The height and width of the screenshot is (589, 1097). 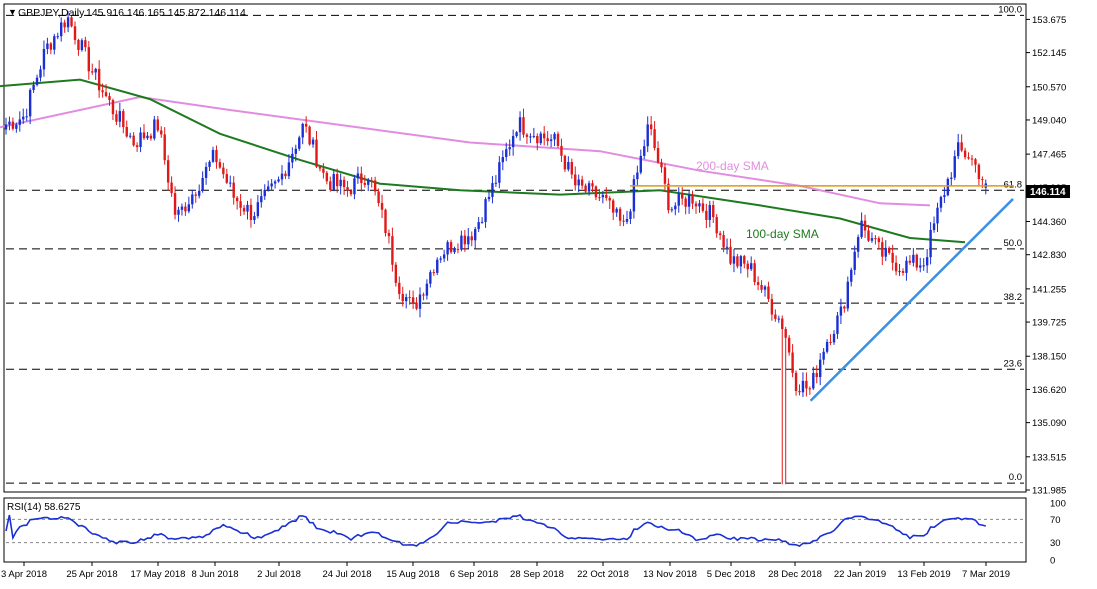 What do you see at coordinates (1048, 192) in the screenshot?
I see `current-price-label: 146.114` at bounding box center [1048, 192].